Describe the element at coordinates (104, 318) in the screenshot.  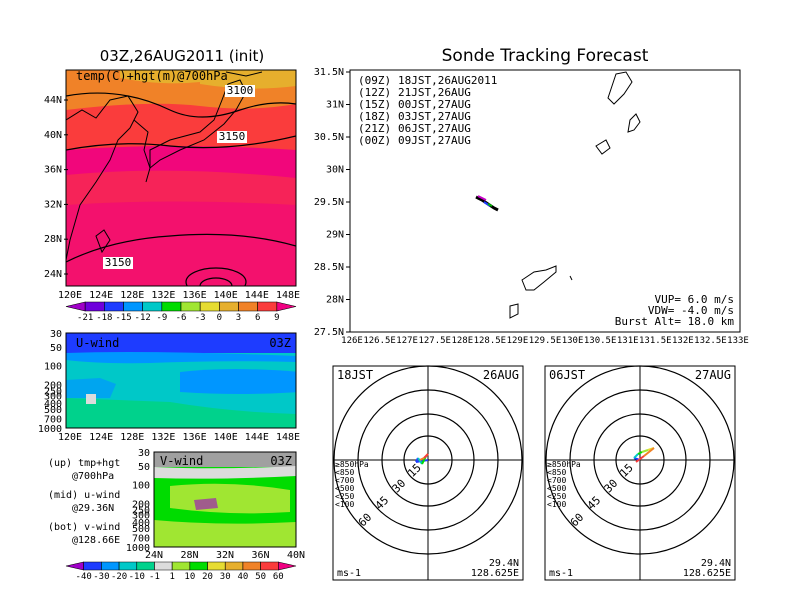
I see `colorbar-tick-label: -18` at that location.